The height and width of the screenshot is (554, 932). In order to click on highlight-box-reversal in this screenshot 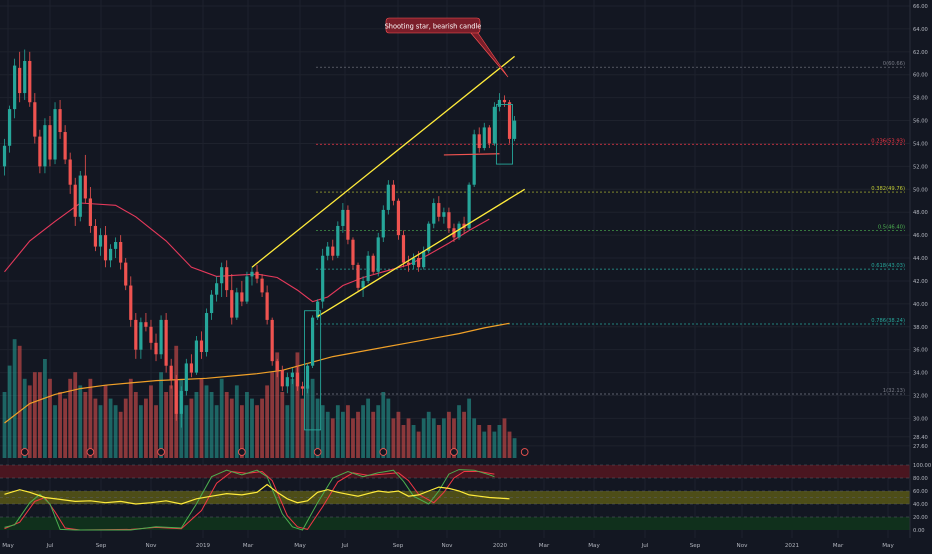, I will do `click(313, 370)`.